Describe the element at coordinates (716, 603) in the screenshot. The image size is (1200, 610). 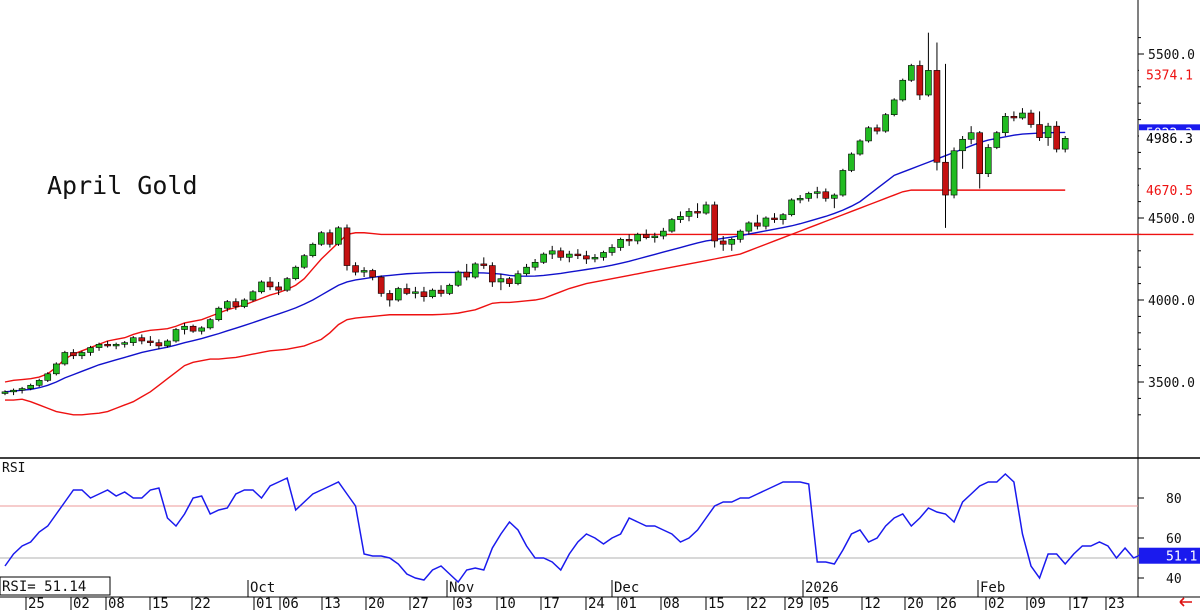
I see `x-axis-label: 15` at that location.